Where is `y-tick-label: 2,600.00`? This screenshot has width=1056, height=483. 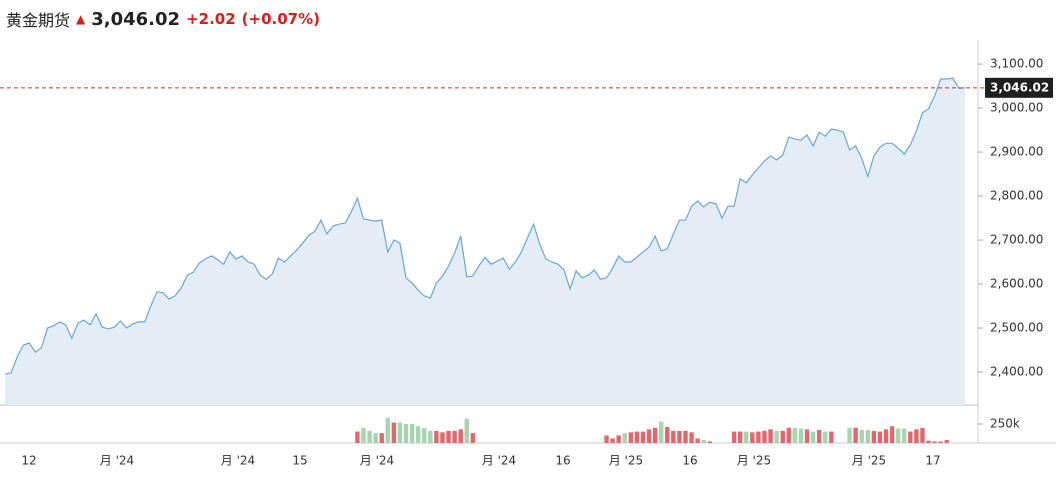
y-tick-label: 2,600.00 is located at coordinates (1016, 284).